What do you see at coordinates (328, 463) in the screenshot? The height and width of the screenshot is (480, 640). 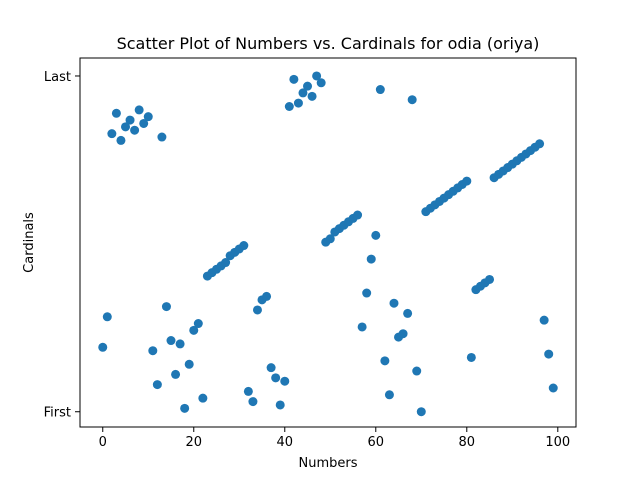 I see `x-axis-label: Numbers` at bounding box center [328, 463].